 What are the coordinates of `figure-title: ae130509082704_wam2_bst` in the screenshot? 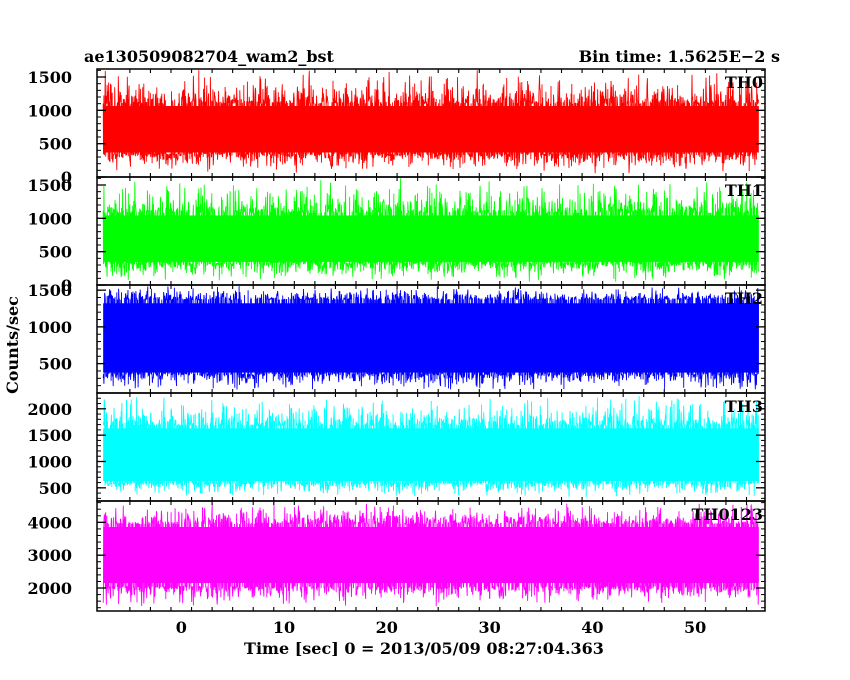 It's located at (209, 56).